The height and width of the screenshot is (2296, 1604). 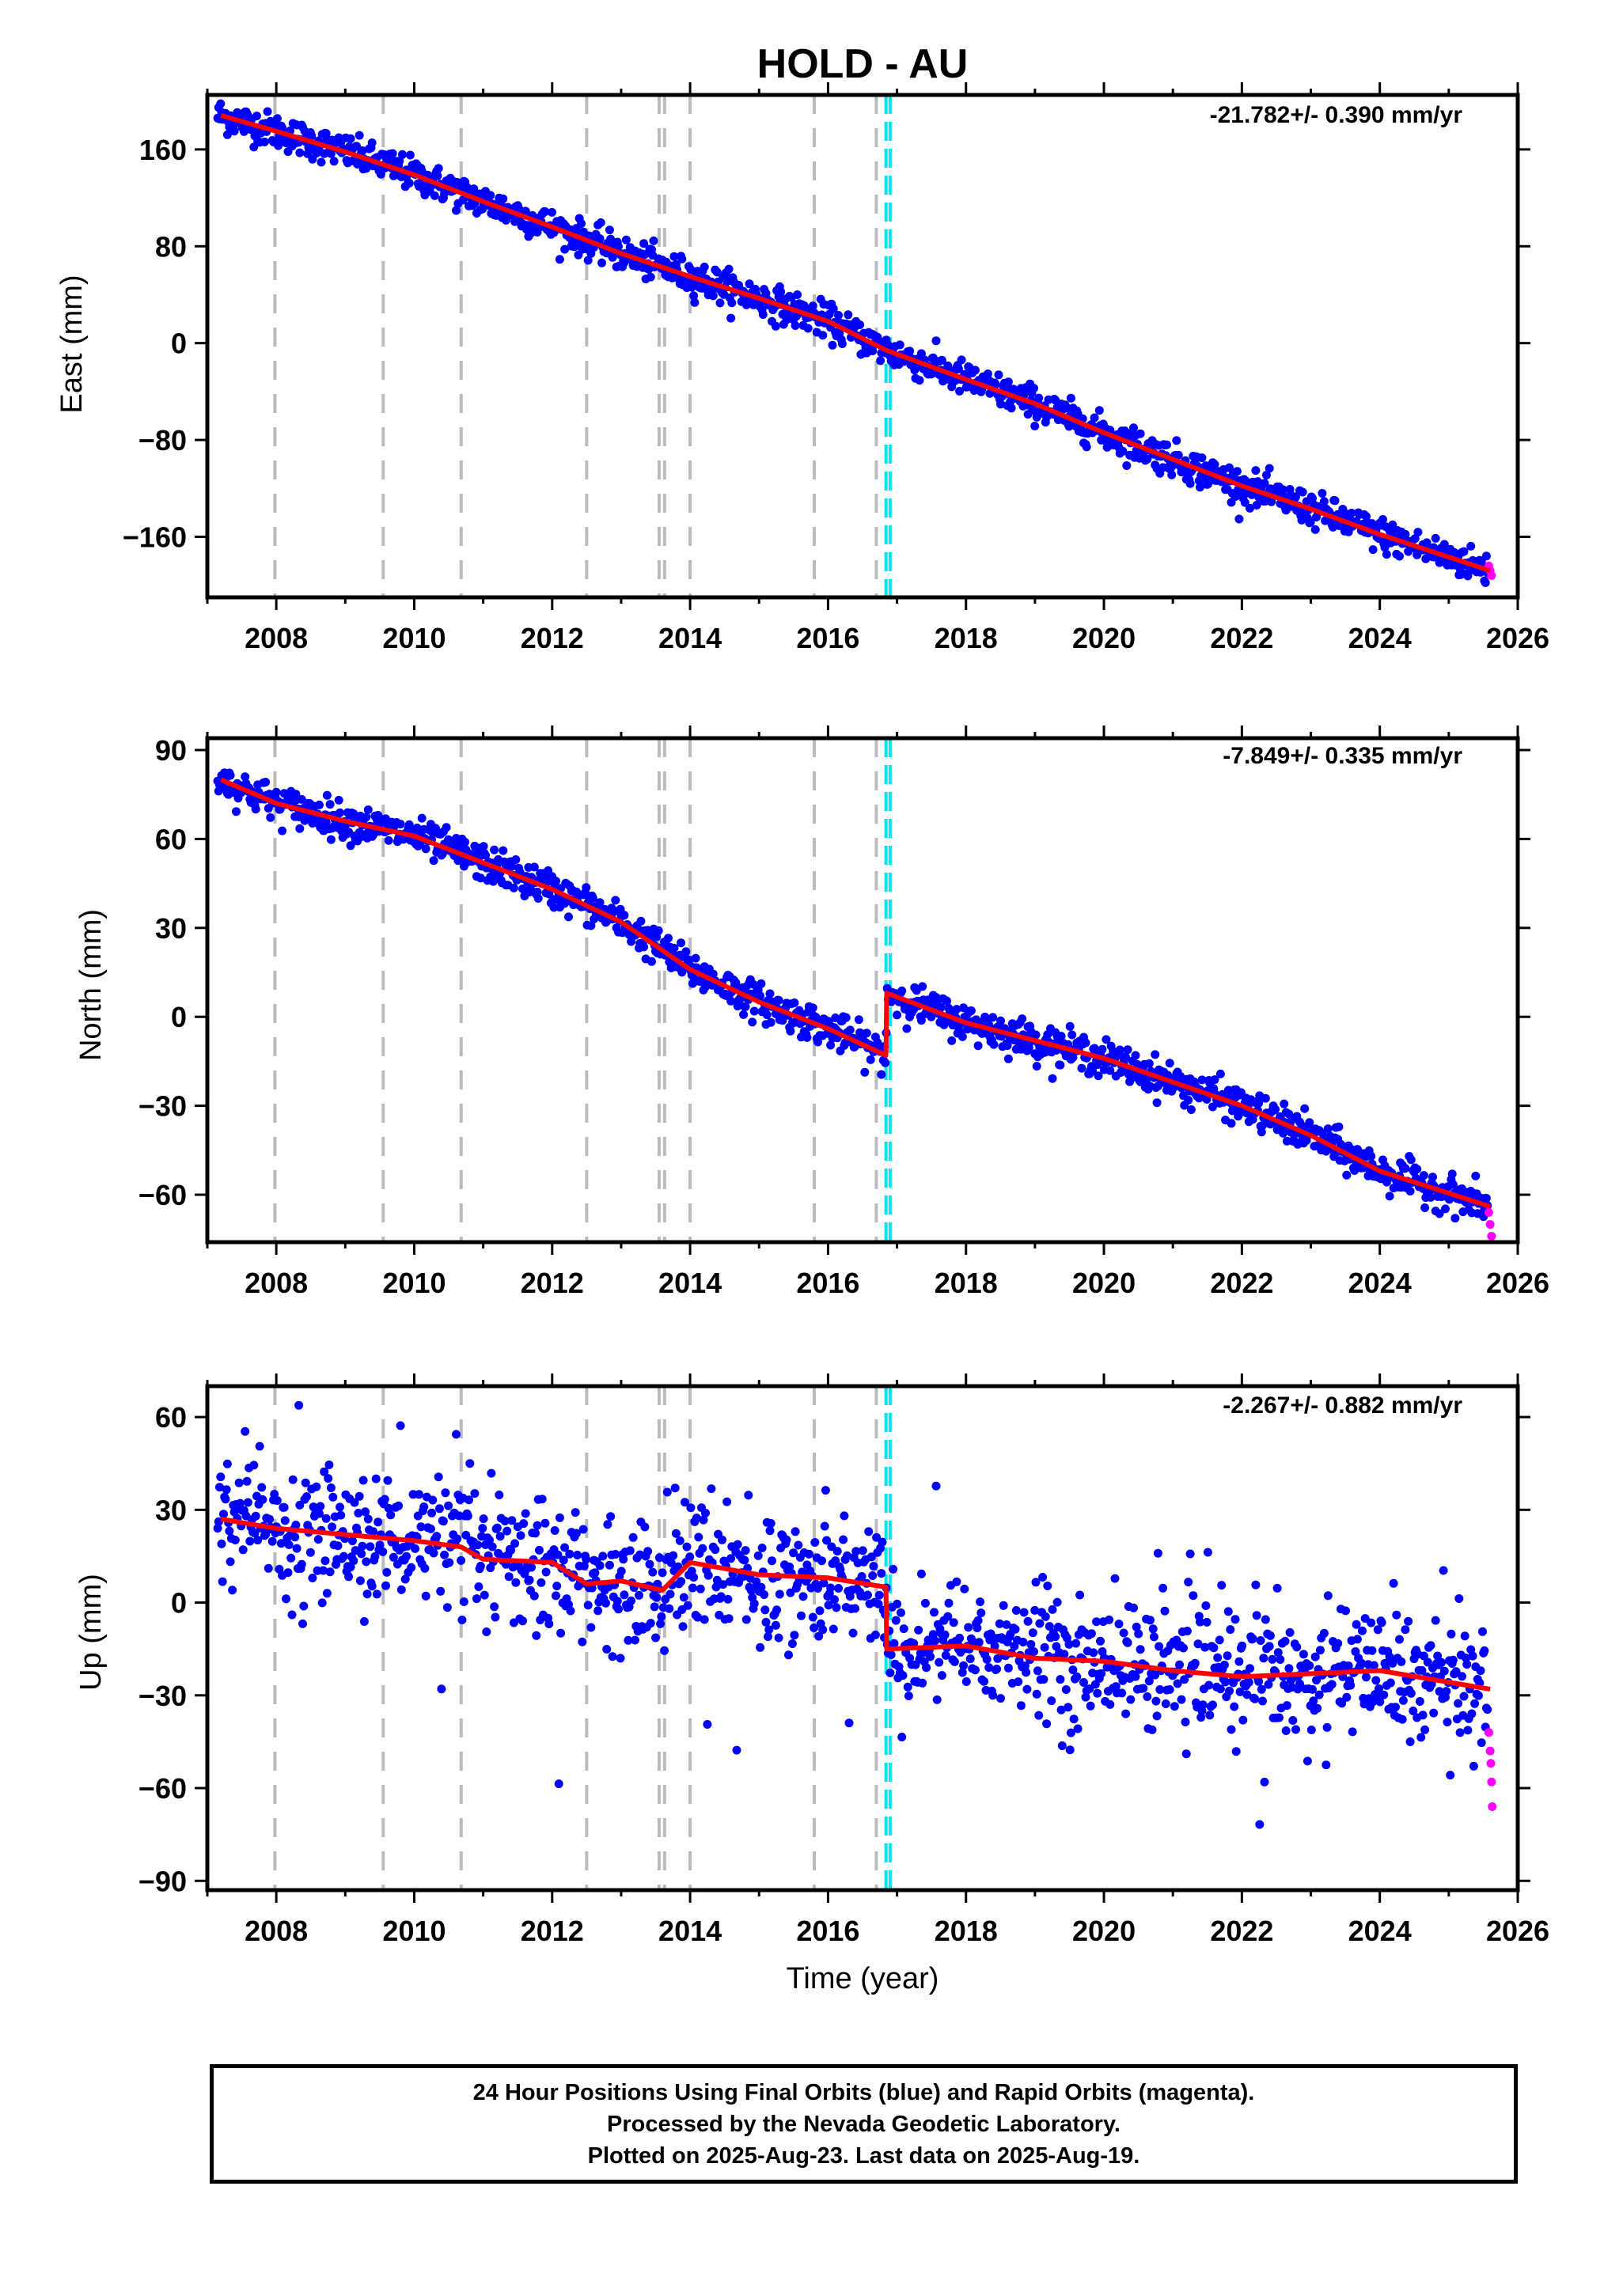 I want to click on north-x-tick-label: 2018, so click(x=966, y=1283).